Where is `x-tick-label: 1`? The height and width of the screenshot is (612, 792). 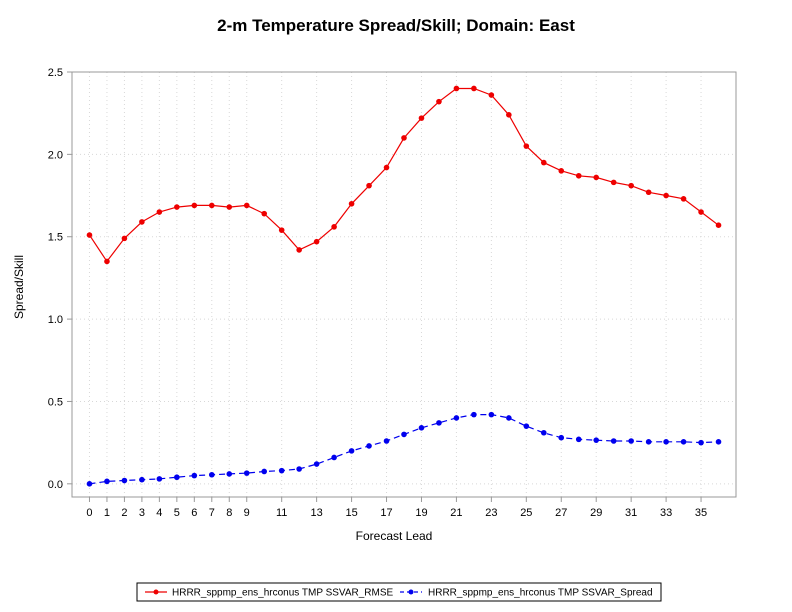 x-tick-label: 1 is located at coordinates (107, 513).